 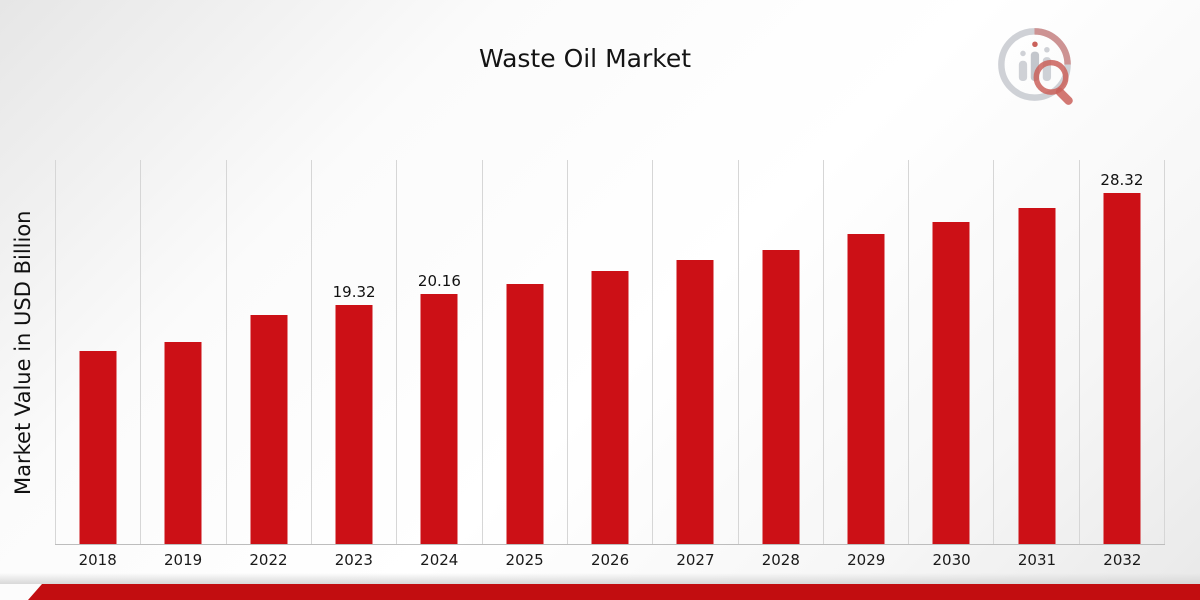 I want to click on category-slot-2028, so click(x=781, y=352).